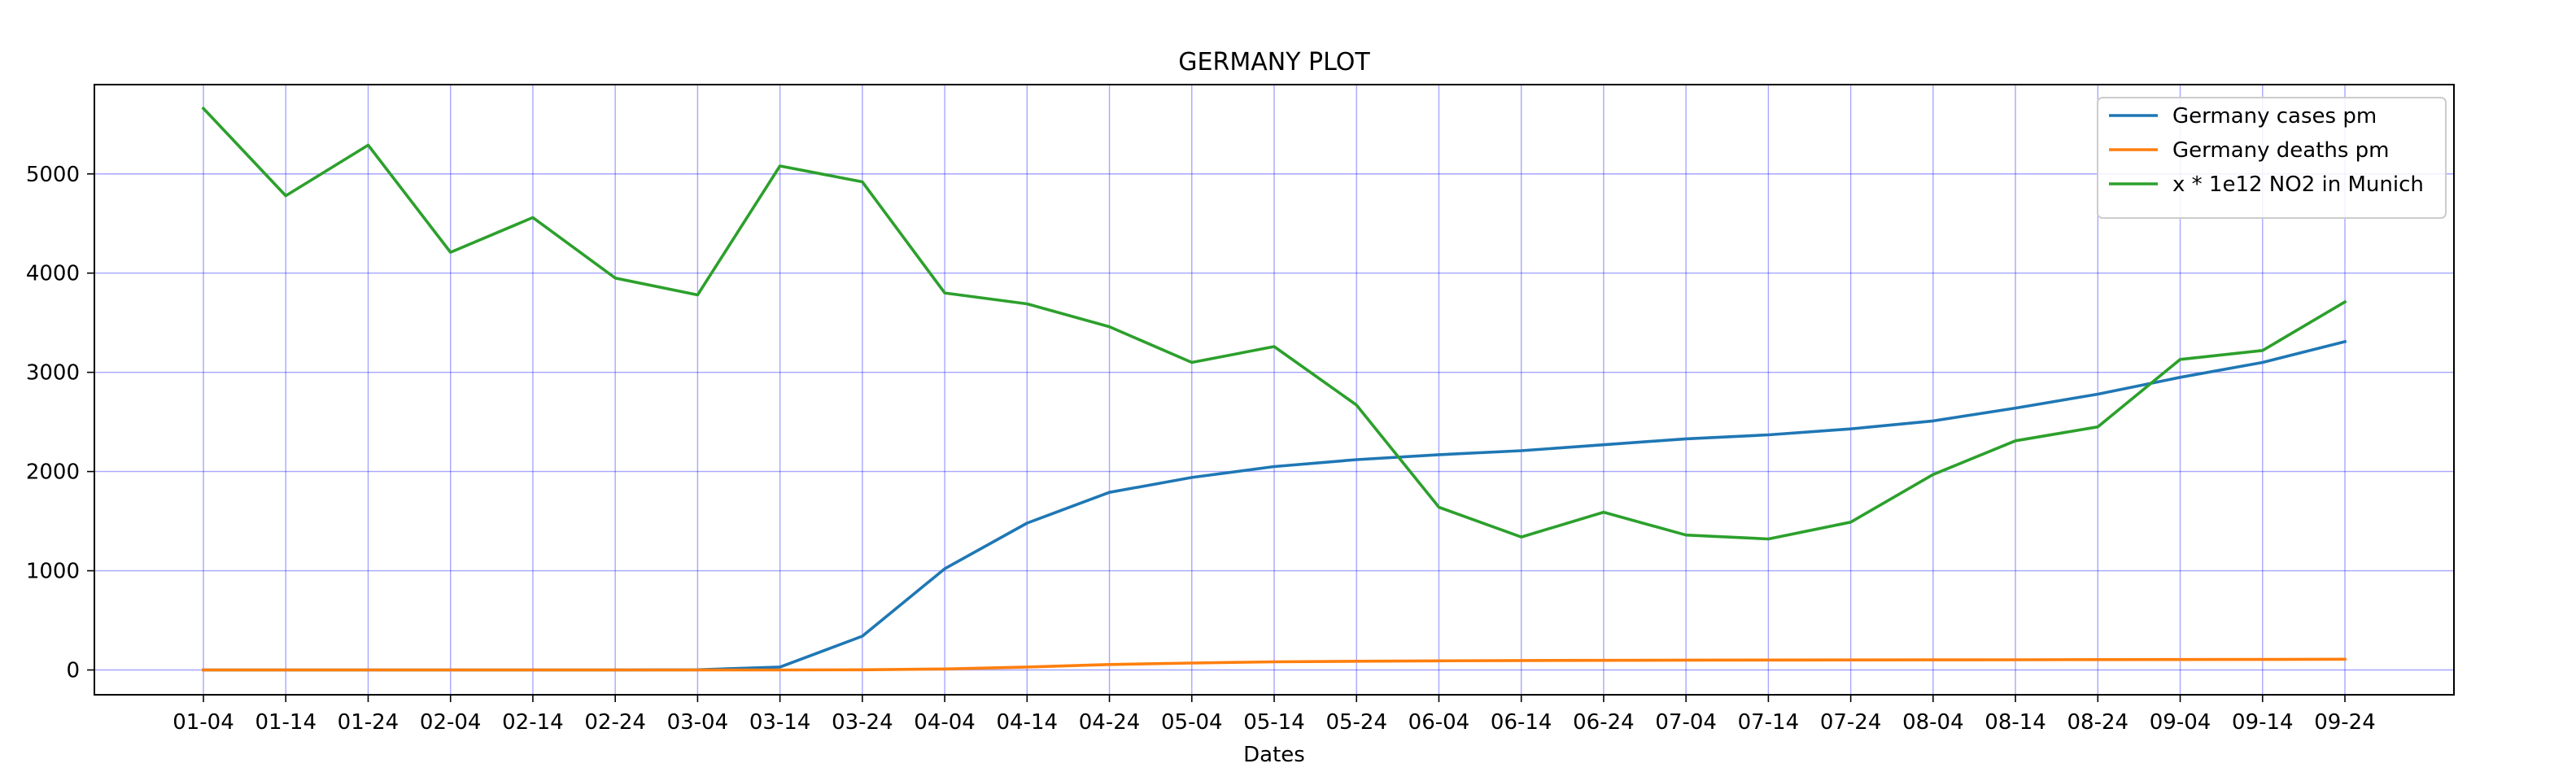 This screenshot has width=2576, height=781. Describe the element at coordinates (1933, 722) in the screenshot. I see `x-tick-label: 08-04` at that location.